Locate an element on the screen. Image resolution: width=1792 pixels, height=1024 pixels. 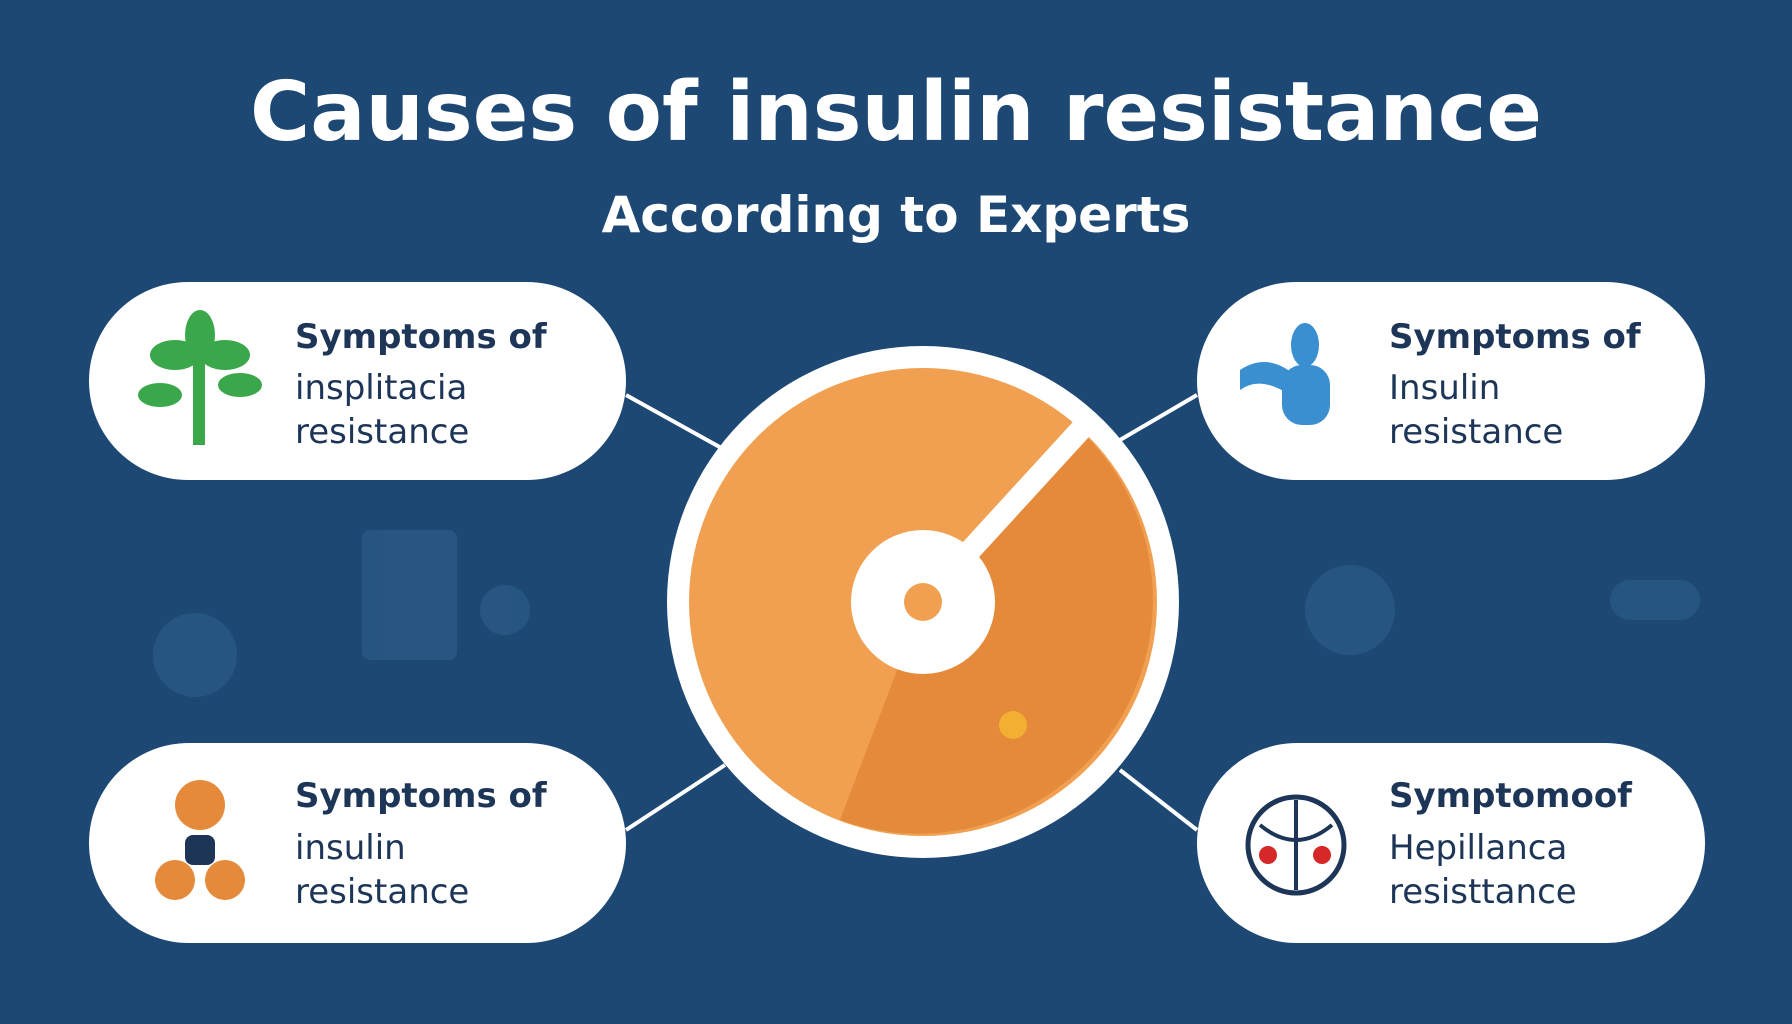
center-disc is located at coordinates (923, 602).